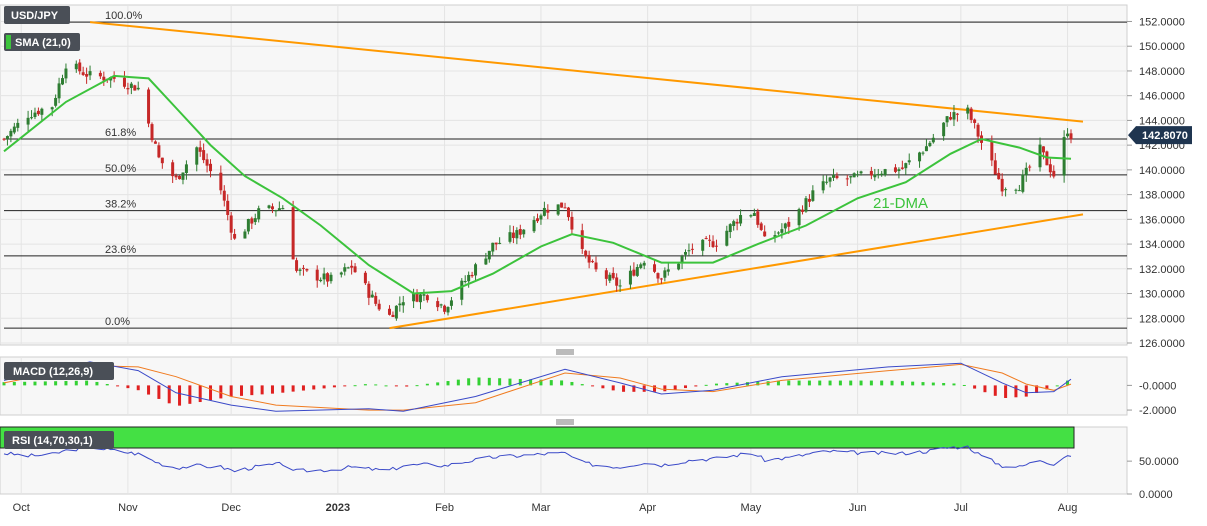  Describe the element at coordinates (120, 250) in the screenshot. I see `fib-level-label: 23.6%` at that location.